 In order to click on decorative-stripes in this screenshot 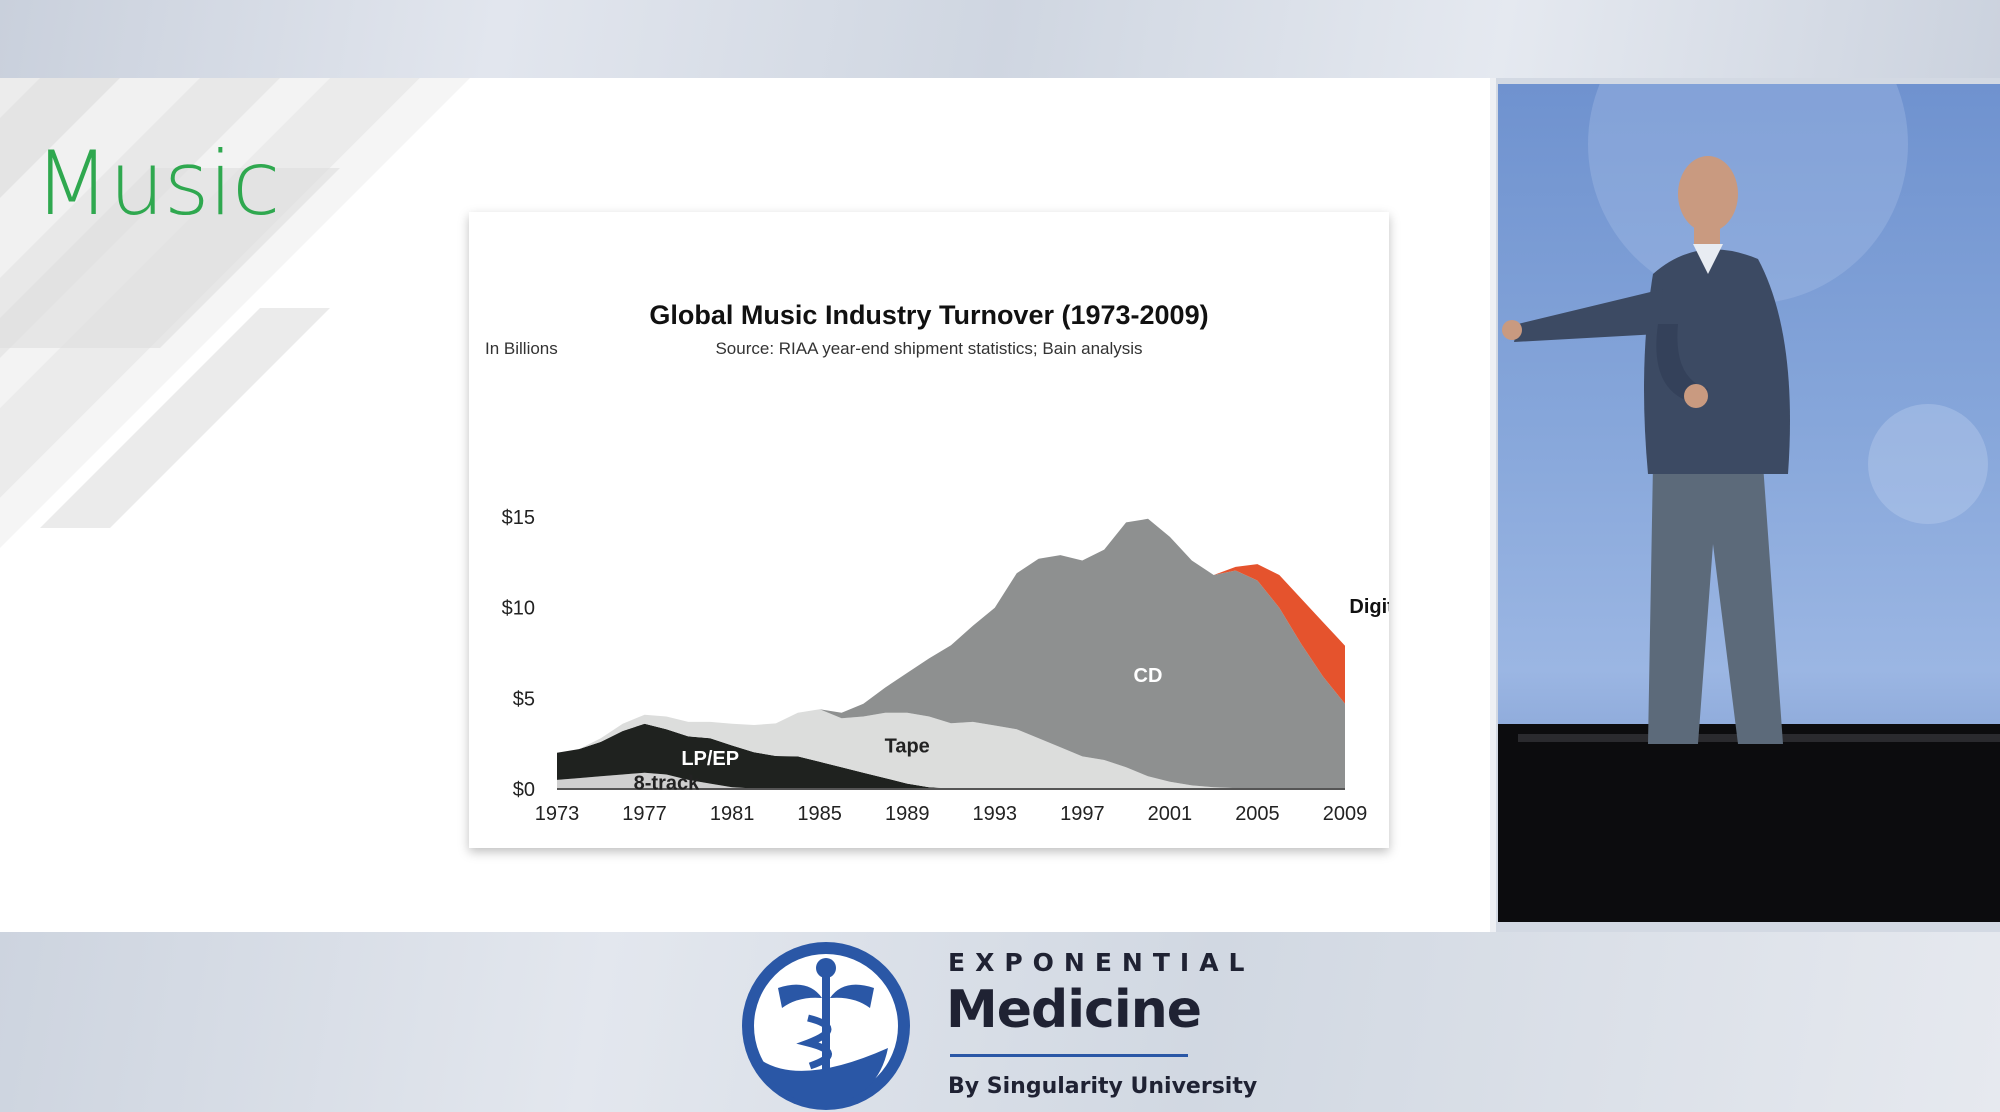, I will do `click(235, 313)`.